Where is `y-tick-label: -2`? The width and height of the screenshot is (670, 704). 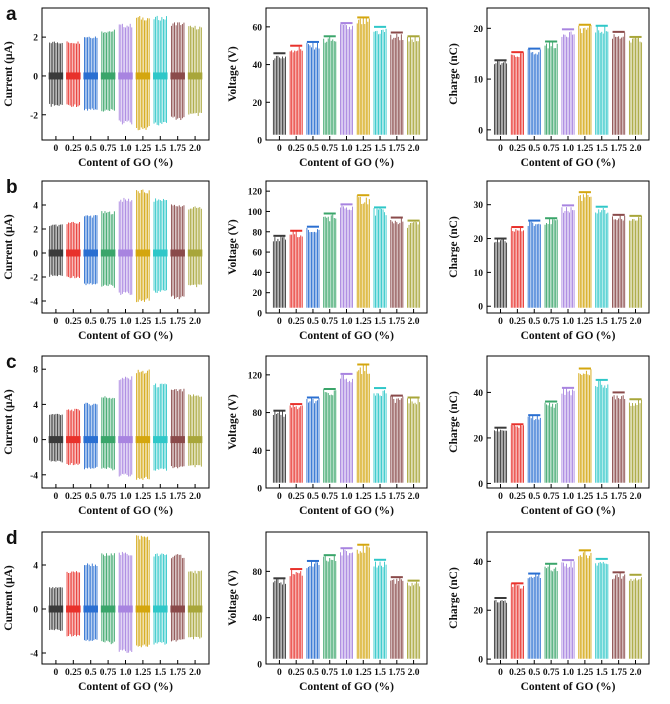
y-tick-label: -2 is located at coordinates (34, 116).